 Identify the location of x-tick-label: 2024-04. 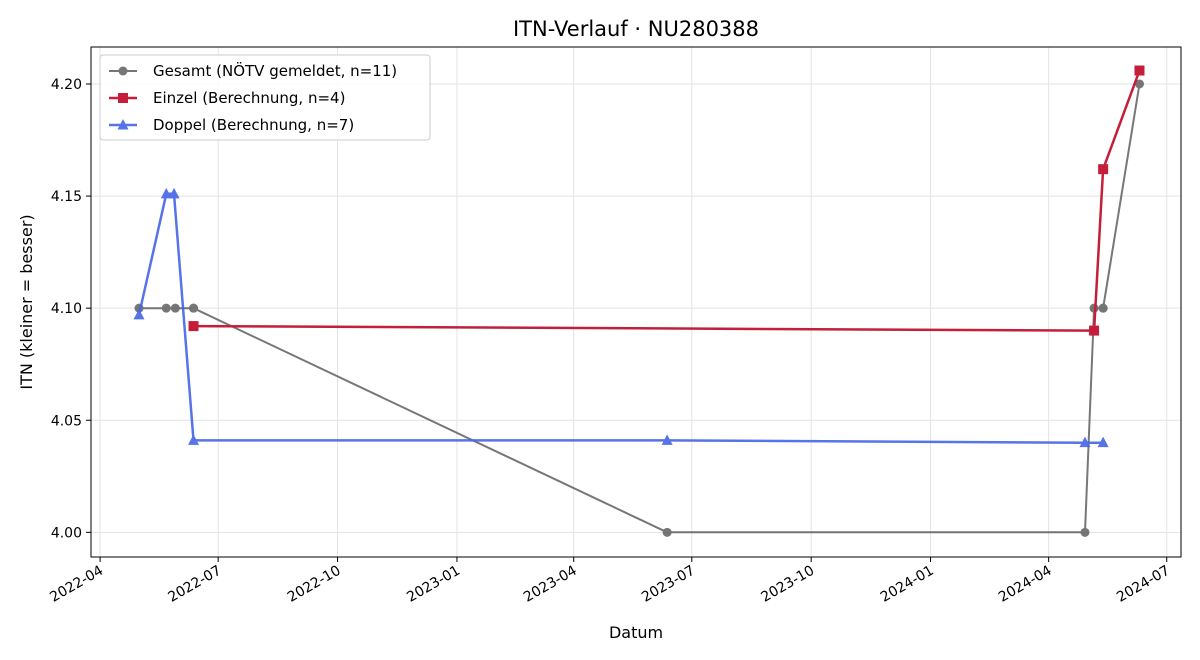
(1025, 584).